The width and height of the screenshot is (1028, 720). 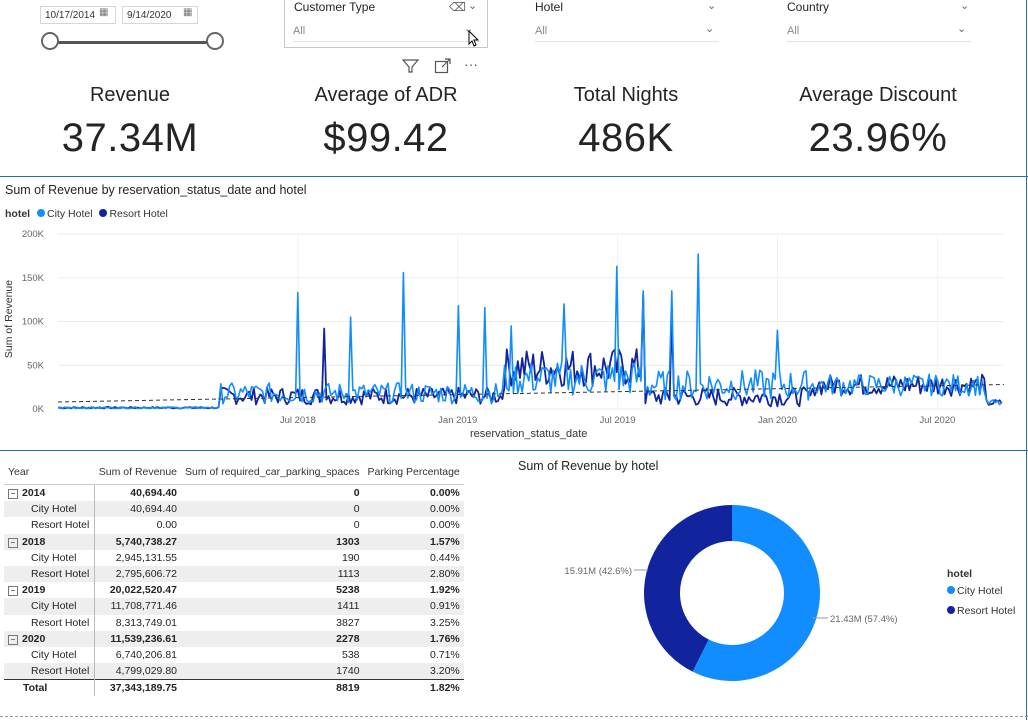 I want to click on mouse-cursor-icon, so click(x=474, y=38).